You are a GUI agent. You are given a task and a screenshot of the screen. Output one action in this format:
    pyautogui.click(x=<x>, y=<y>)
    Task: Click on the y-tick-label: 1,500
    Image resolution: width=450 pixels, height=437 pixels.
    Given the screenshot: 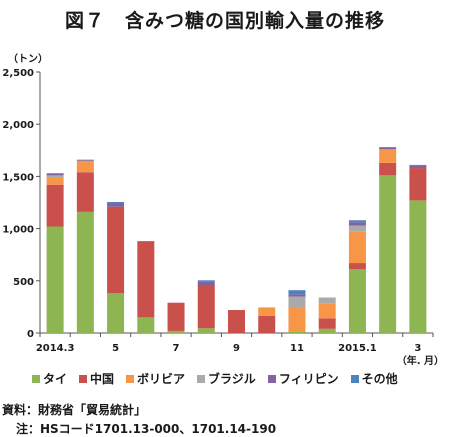 What is the action you would take?
    pyautogui.click(x=18, y=177)
    